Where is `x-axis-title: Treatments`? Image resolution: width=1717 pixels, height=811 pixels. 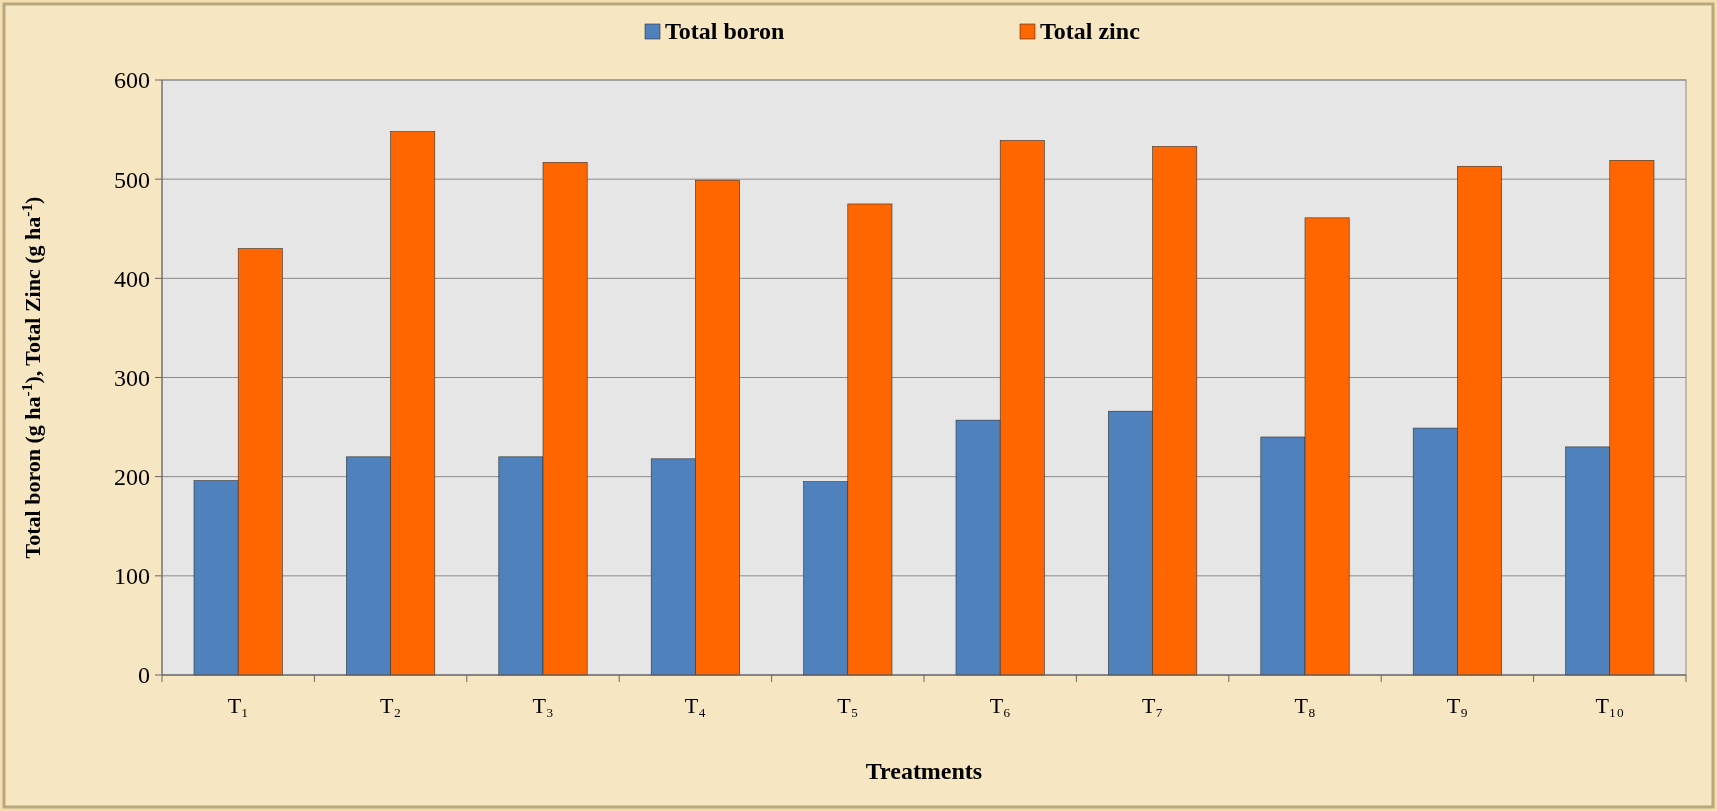 x-axis-title: Treatments is located at coordinates (924, 771).